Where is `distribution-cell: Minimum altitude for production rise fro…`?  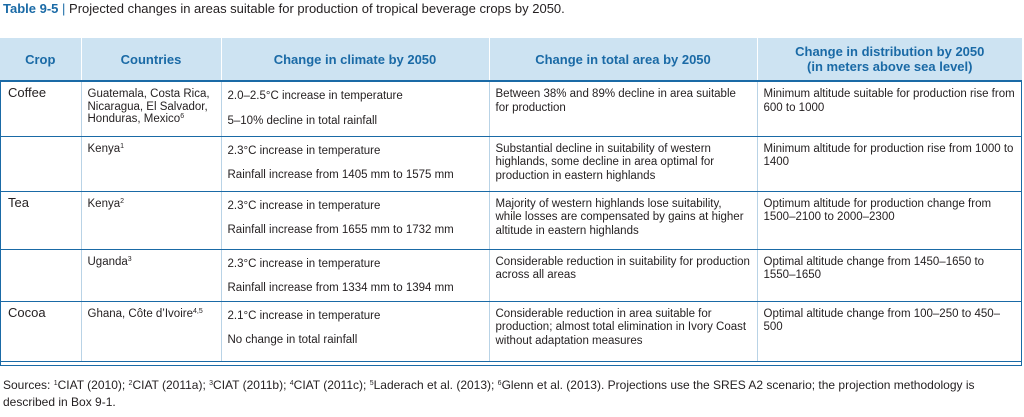
distribution-cell: Minimum altitude for production rise fro… is located at coordinates (889, 164).